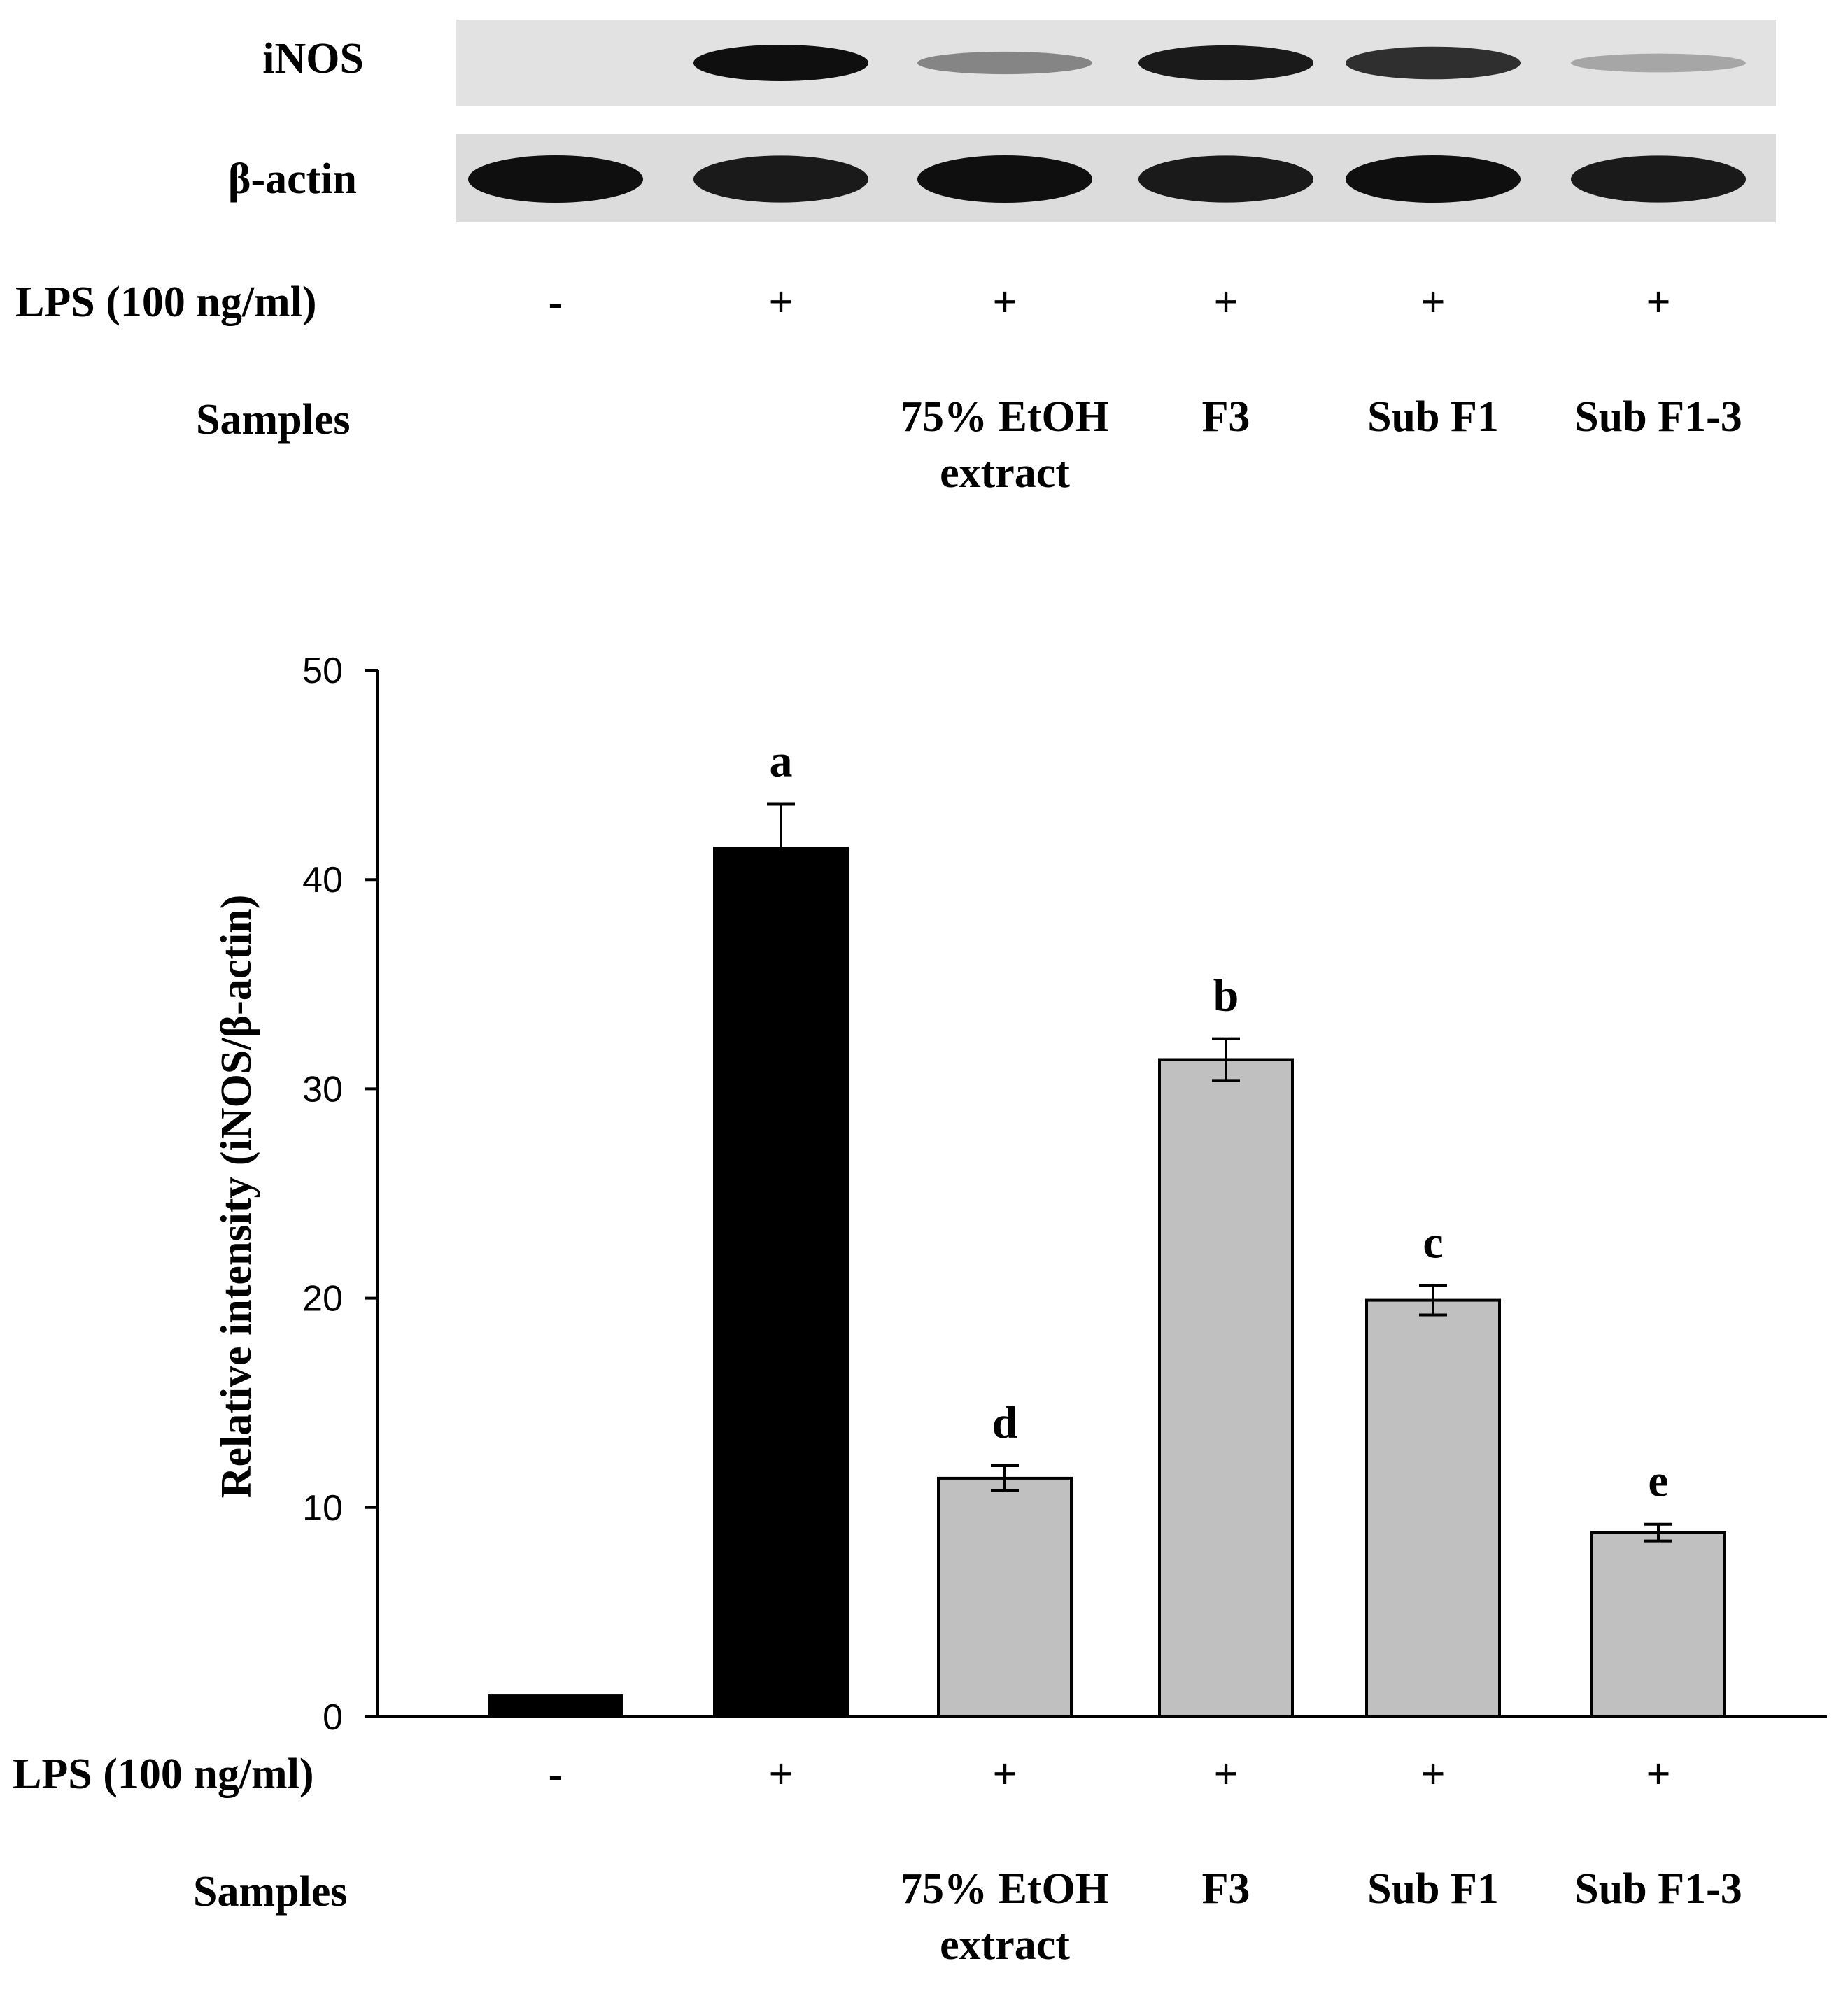 The width and height of the screenshot is (1848, 1989). Describe the element at coordinates (781, 1774) in the screenshot. I see `chart-lps-value-2: +` at that location.